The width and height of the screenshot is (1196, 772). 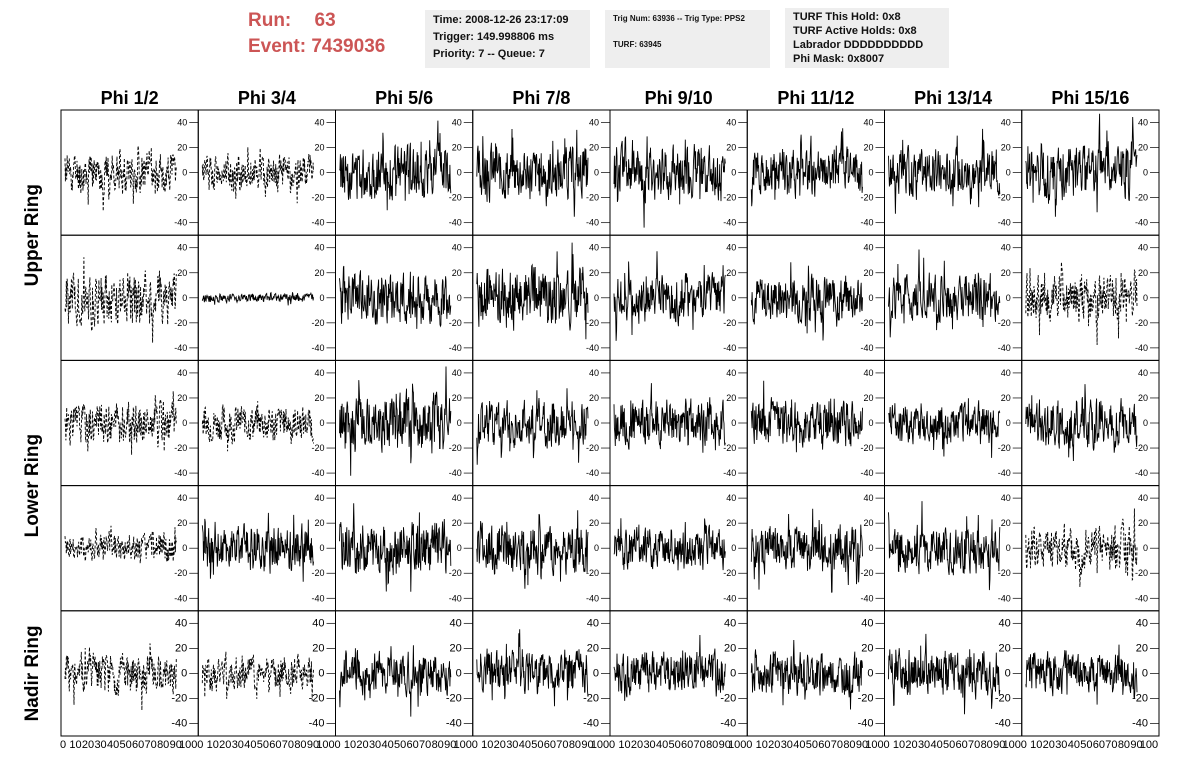 I want to click on x-tick-label: 0, so click(x=1024, y=745).